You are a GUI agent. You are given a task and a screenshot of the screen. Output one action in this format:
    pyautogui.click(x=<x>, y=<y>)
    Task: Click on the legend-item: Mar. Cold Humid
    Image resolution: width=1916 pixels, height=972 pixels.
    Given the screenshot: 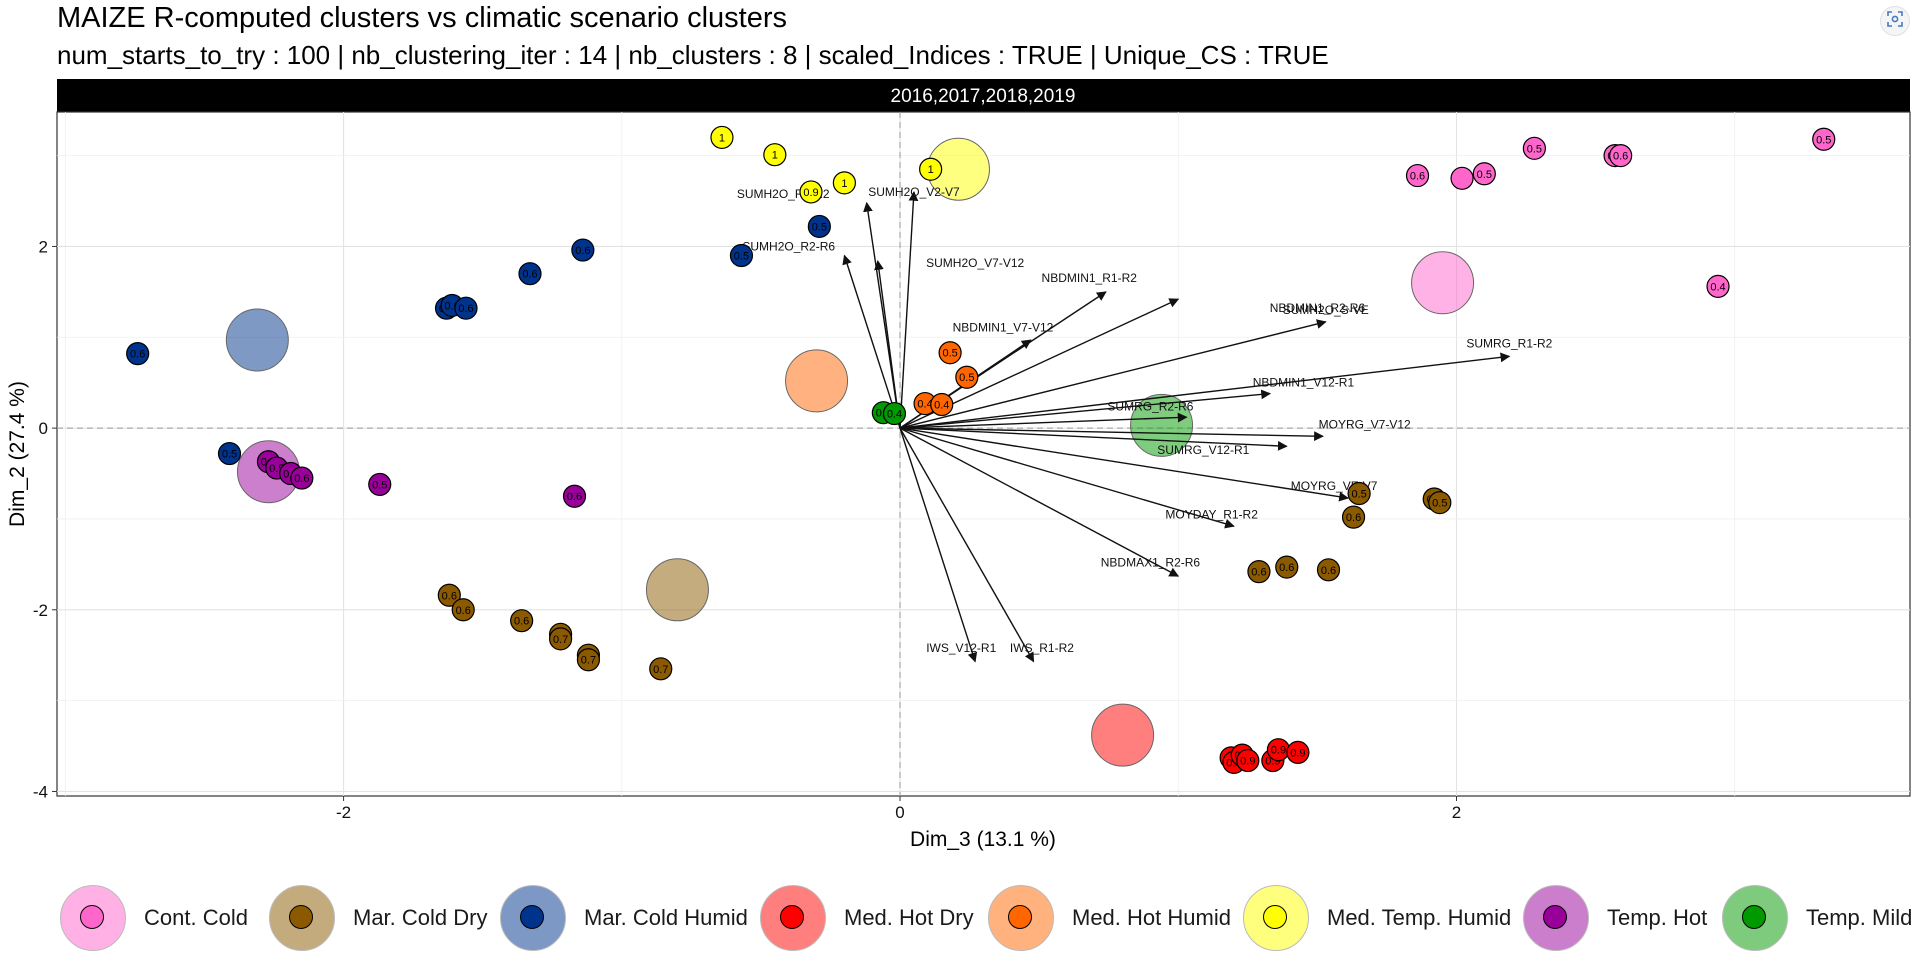 What is the action you would take?
    pyautogui.click(x=624, y=918)
    